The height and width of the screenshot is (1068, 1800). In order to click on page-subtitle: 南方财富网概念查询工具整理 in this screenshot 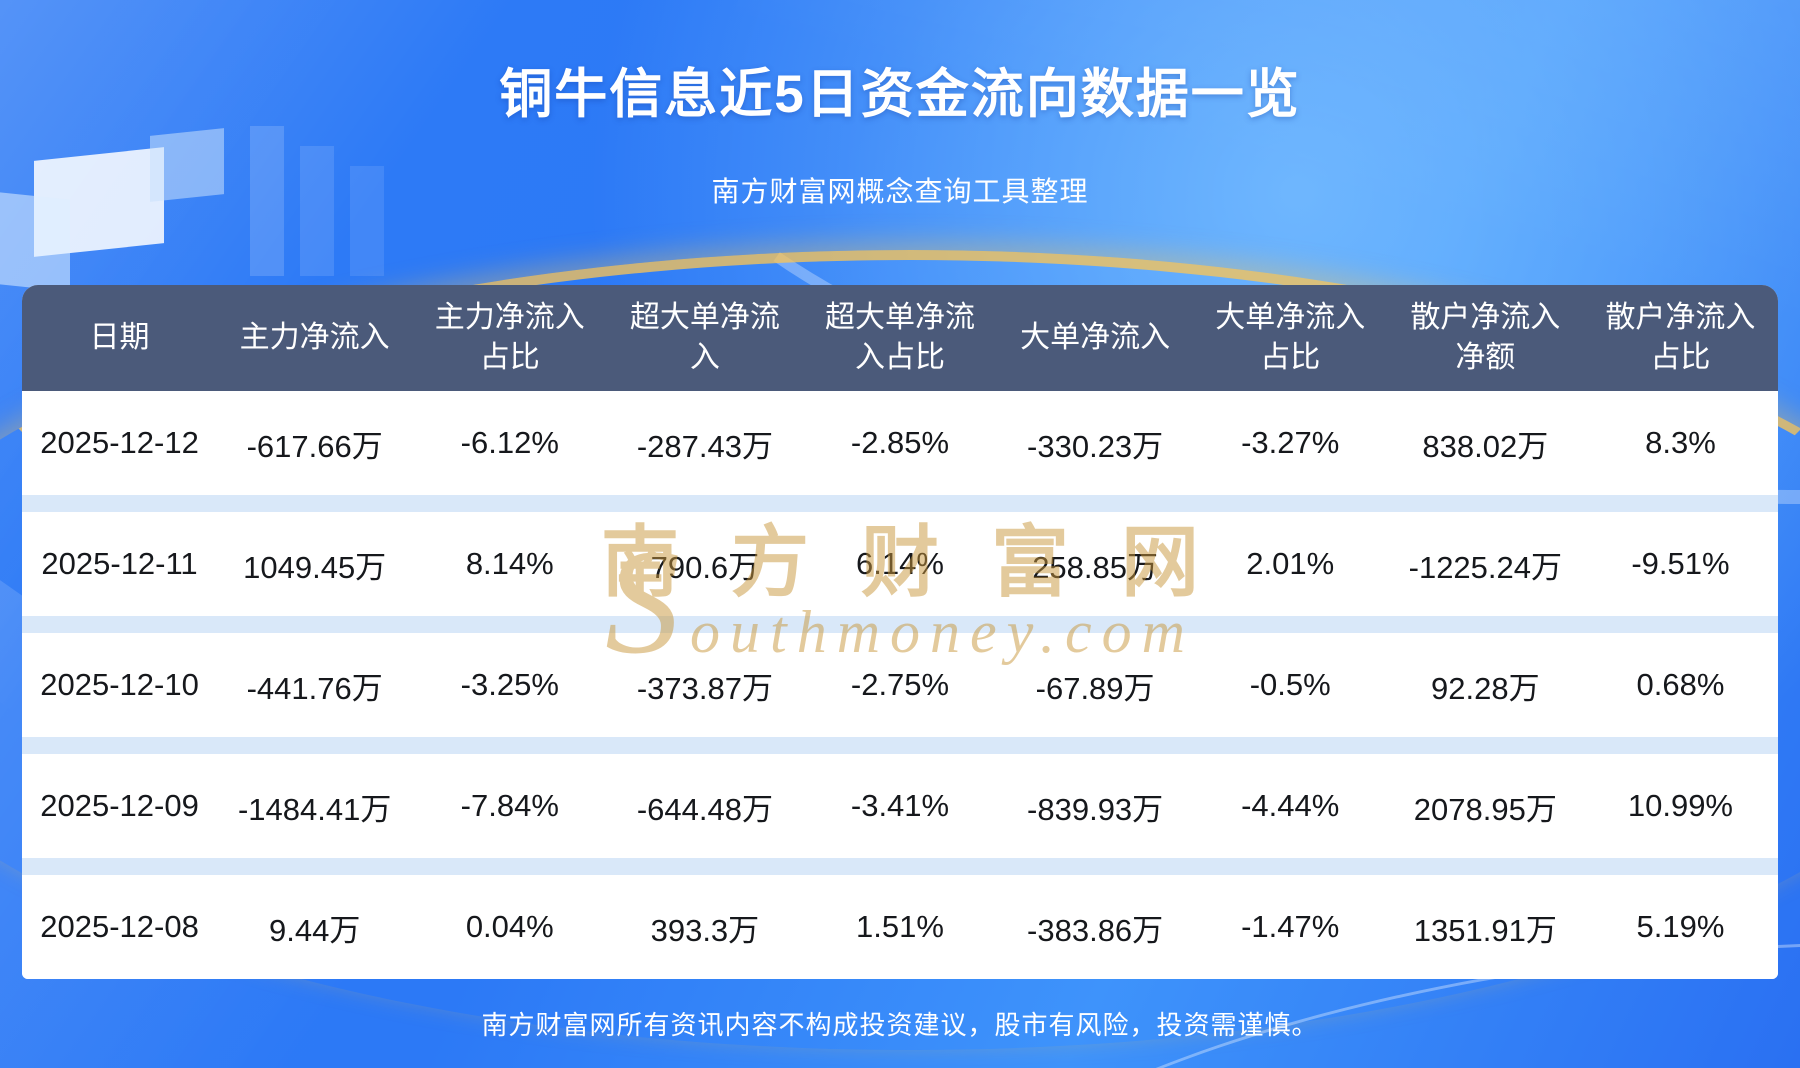, I will do `click(900, 191)`.